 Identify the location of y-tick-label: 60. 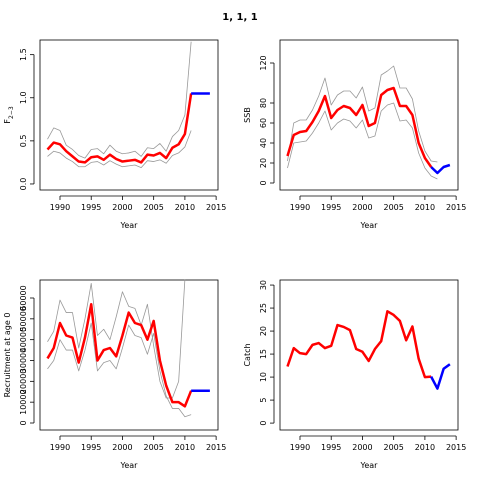
(263, 123).